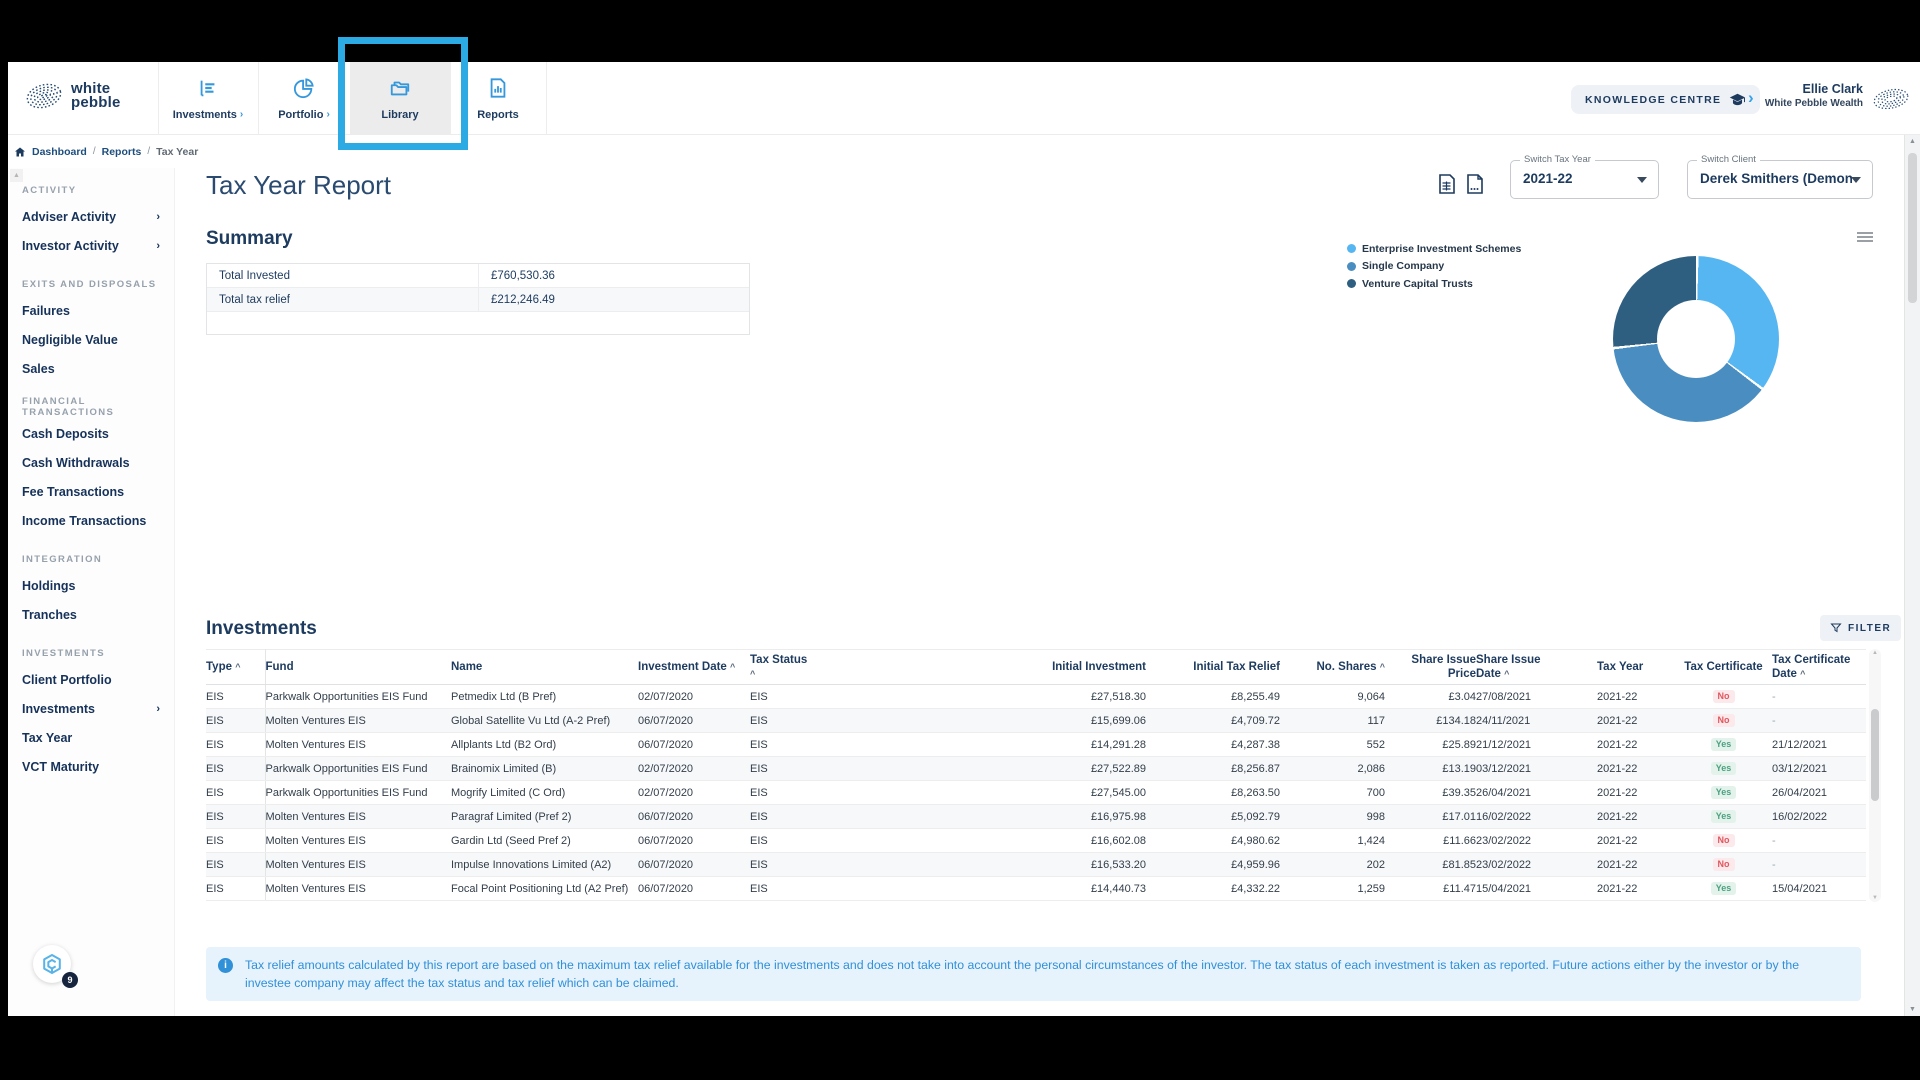 The height and width of the screenshot is (1080, 1920). Describe the element at coordinates (1636, 667) in the screenshot. I see `column-header: Tax Year` at that location.